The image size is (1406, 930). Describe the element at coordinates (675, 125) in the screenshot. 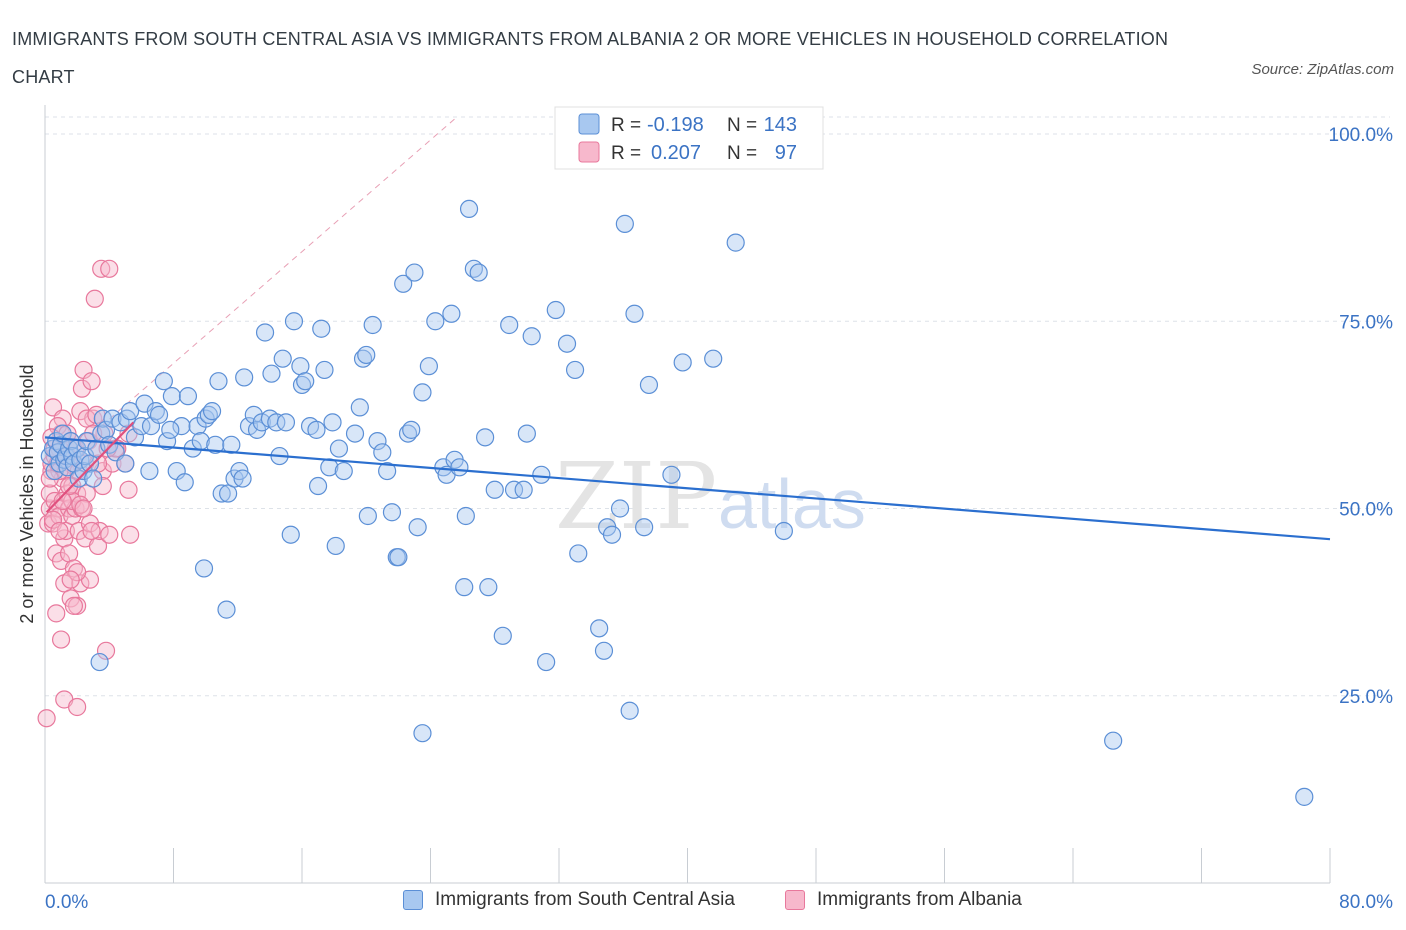

I see `legend-r-value: -0.198` at that location.